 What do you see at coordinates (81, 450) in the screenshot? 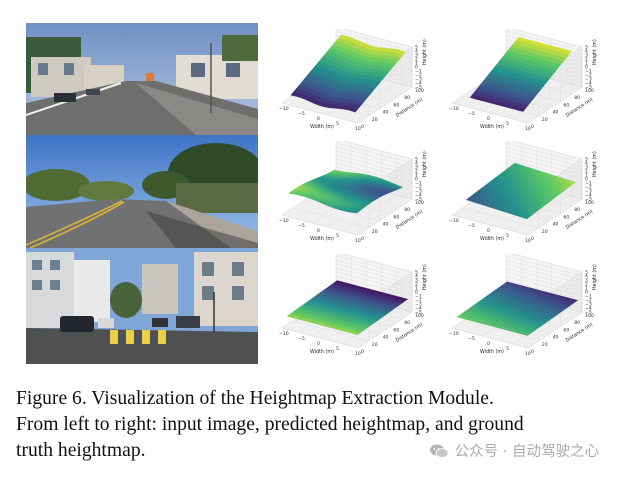
I see `caption-line: truth heightmap.` at bounding box center [81, 450].